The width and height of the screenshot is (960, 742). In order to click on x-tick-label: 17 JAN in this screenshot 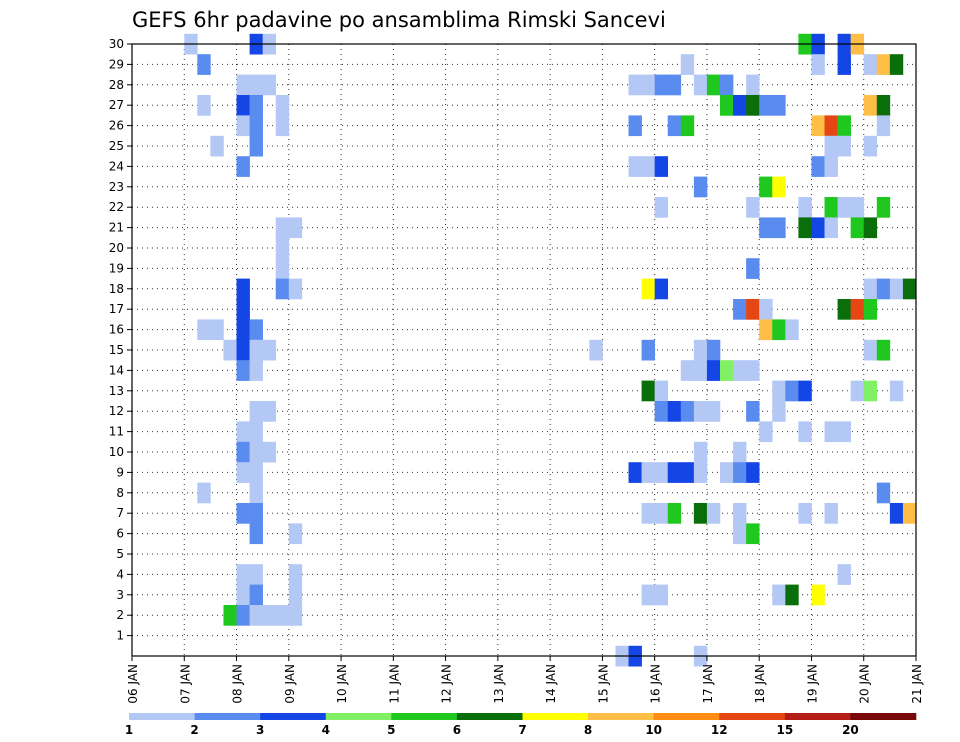, I will do `click(708, 684)`.